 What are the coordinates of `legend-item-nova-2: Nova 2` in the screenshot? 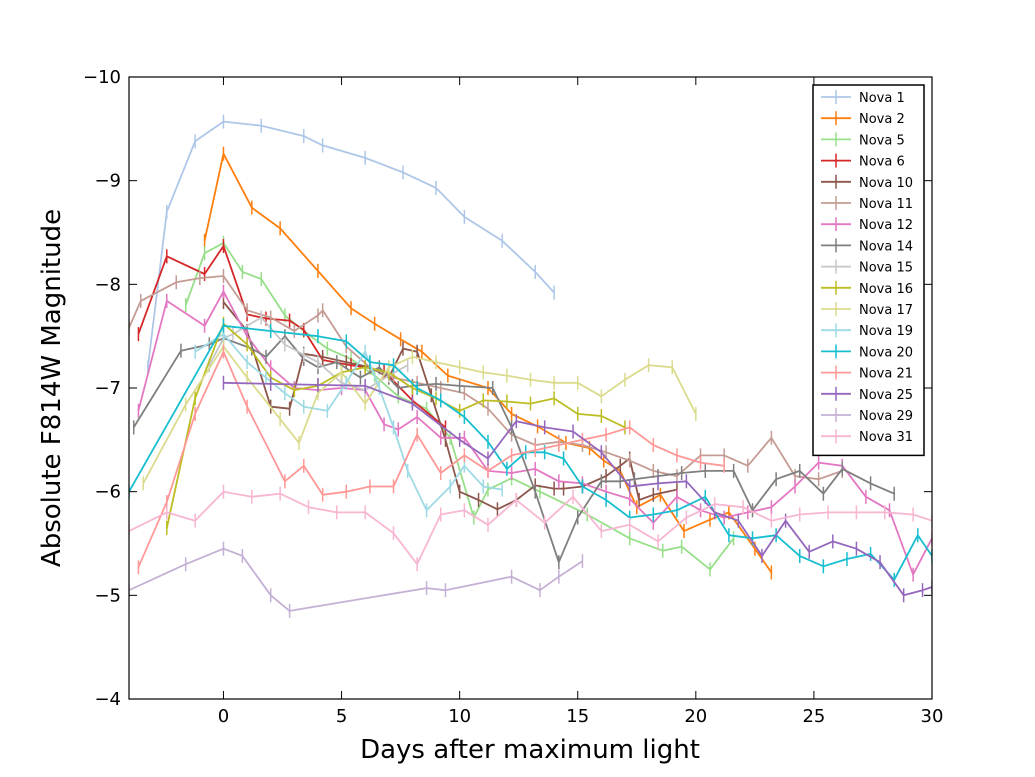 It's located at (863, 119).